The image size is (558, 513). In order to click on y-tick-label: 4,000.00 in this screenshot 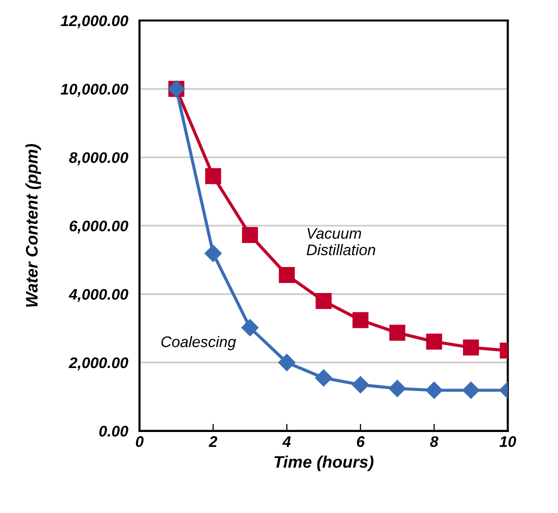, I will do `click(98, 295)`.